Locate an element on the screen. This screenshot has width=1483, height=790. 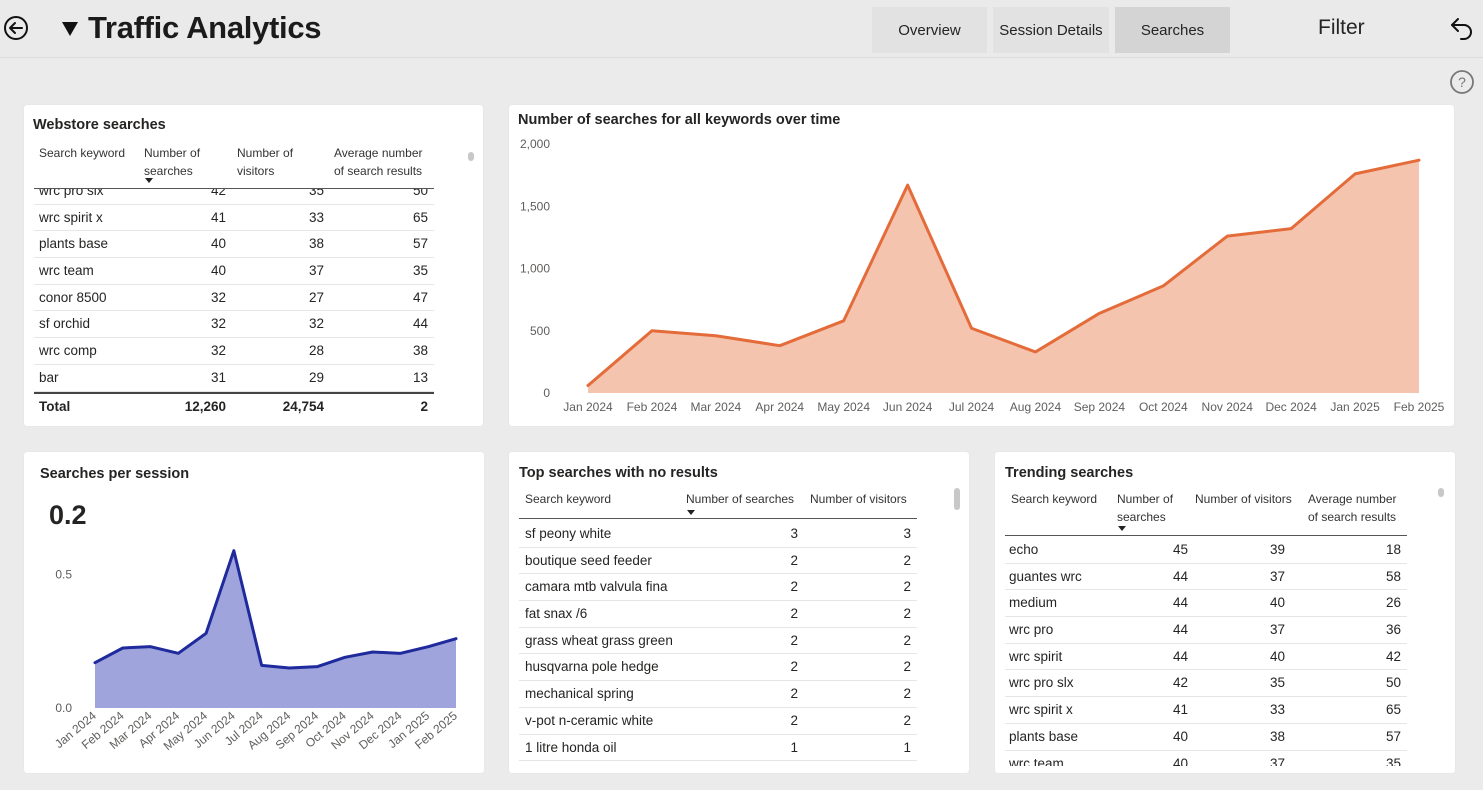
tab-session-details: Session Details is located at coordinates (1051, 30).